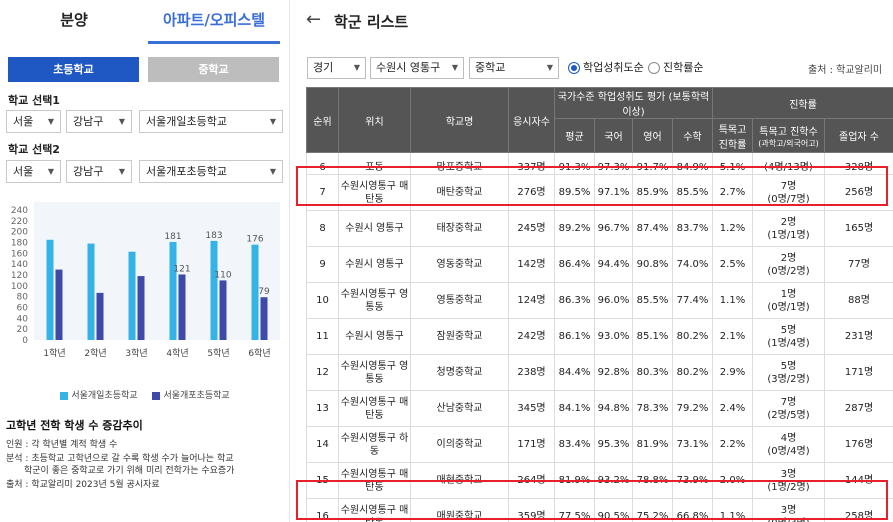 This screenshot has height=522, width=893. What do you see at coordinates (574, 68) in the screenshot?
I see `radio-selected-icon` at bounding box center [574, 68].